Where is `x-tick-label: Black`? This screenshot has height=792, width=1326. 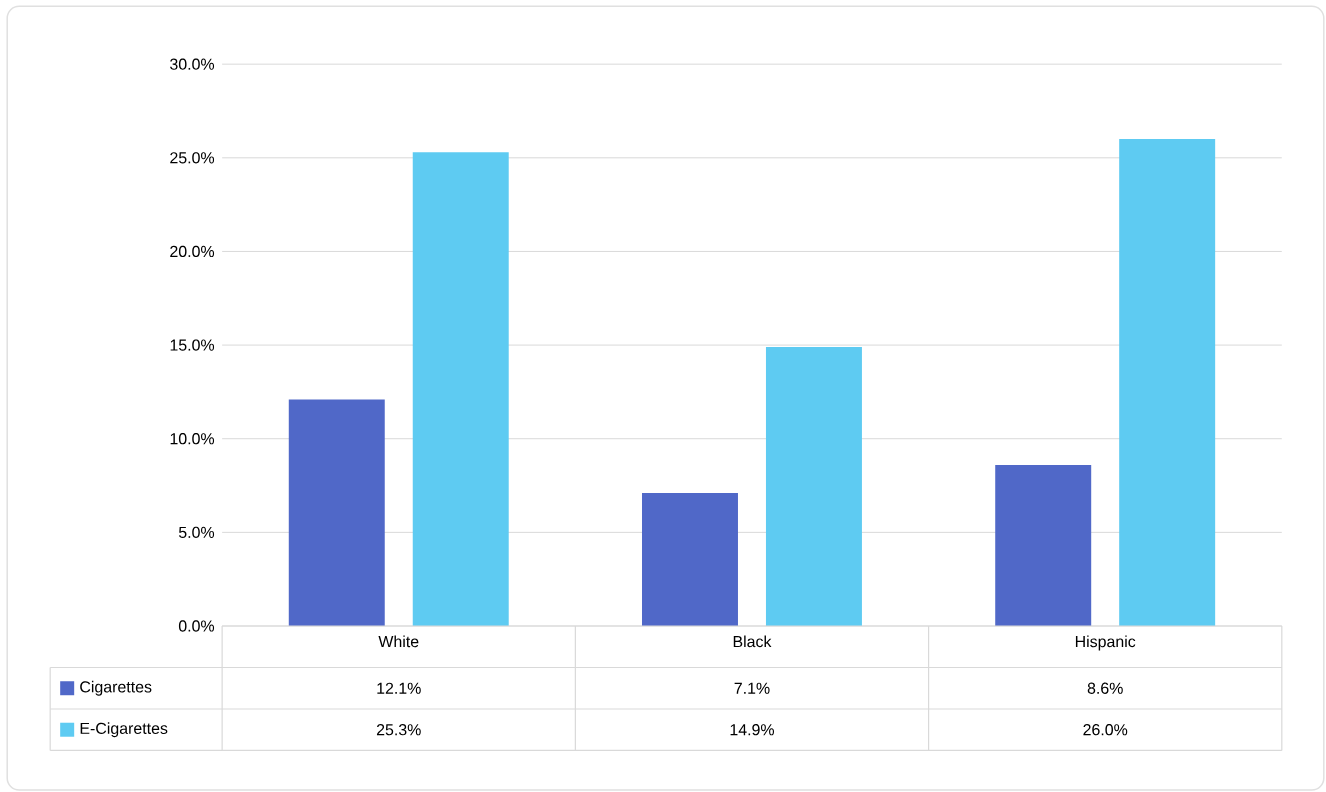 x-tick-label: Black is located at coordinates (752, 641).